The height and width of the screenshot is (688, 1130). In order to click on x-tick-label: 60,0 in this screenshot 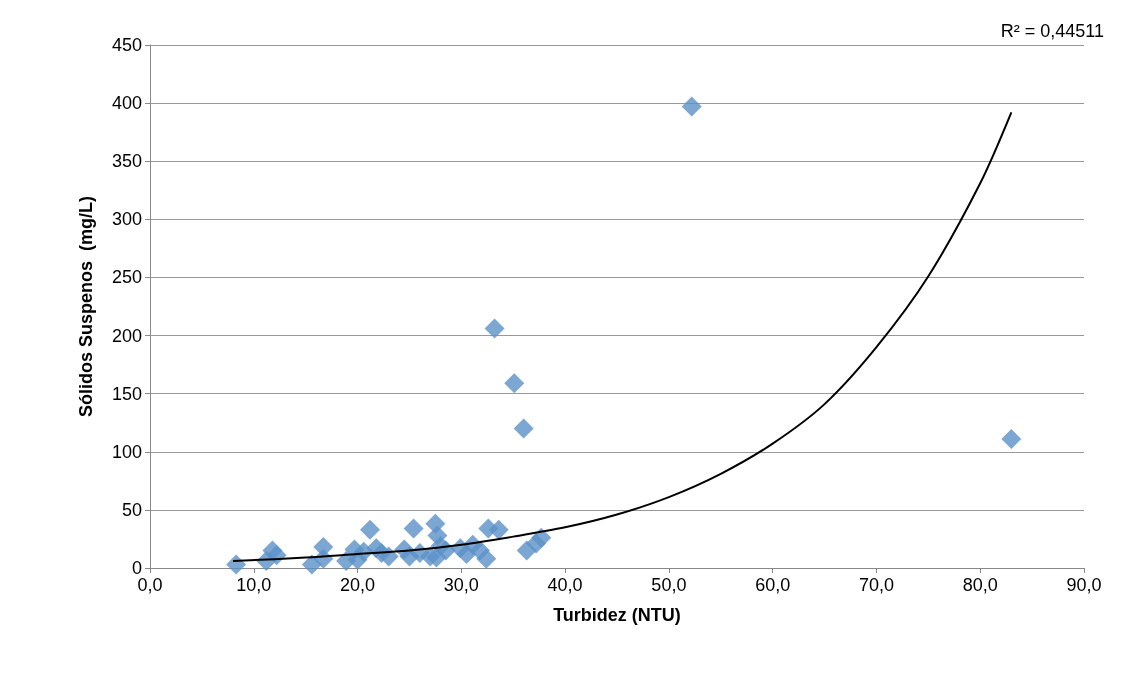, I will do `click(773, 585)`.